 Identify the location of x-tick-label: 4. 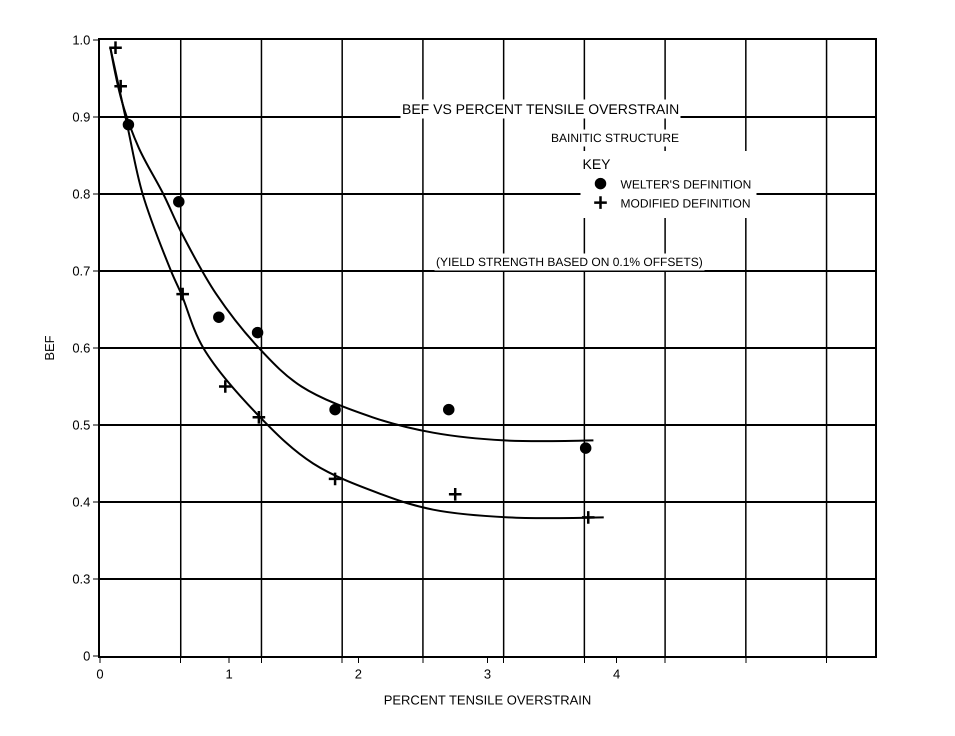
(616, 674).